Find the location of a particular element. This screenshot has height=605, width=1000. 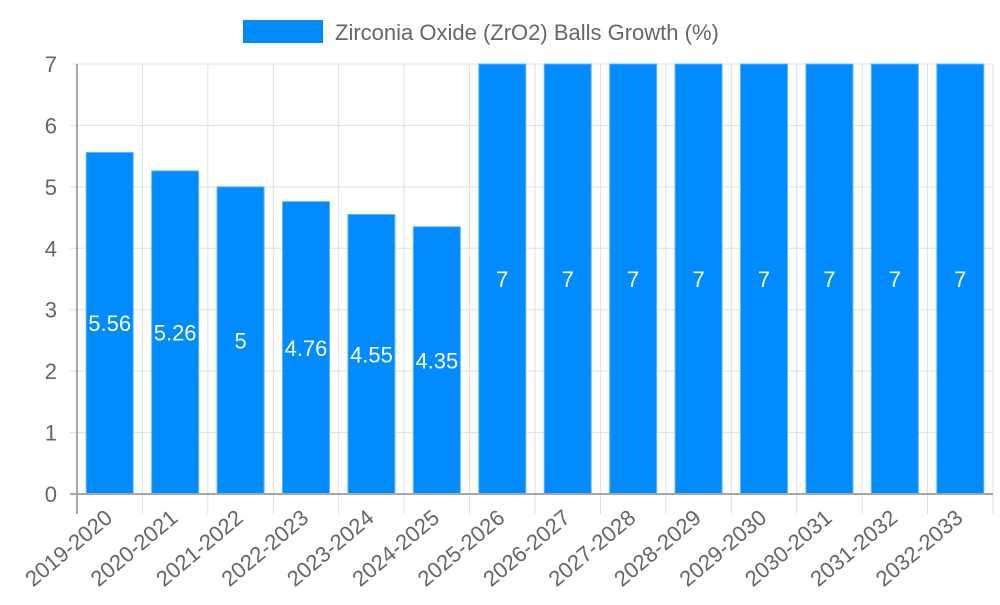

bar-value-label: 5 is located at coordinates (240, 340).